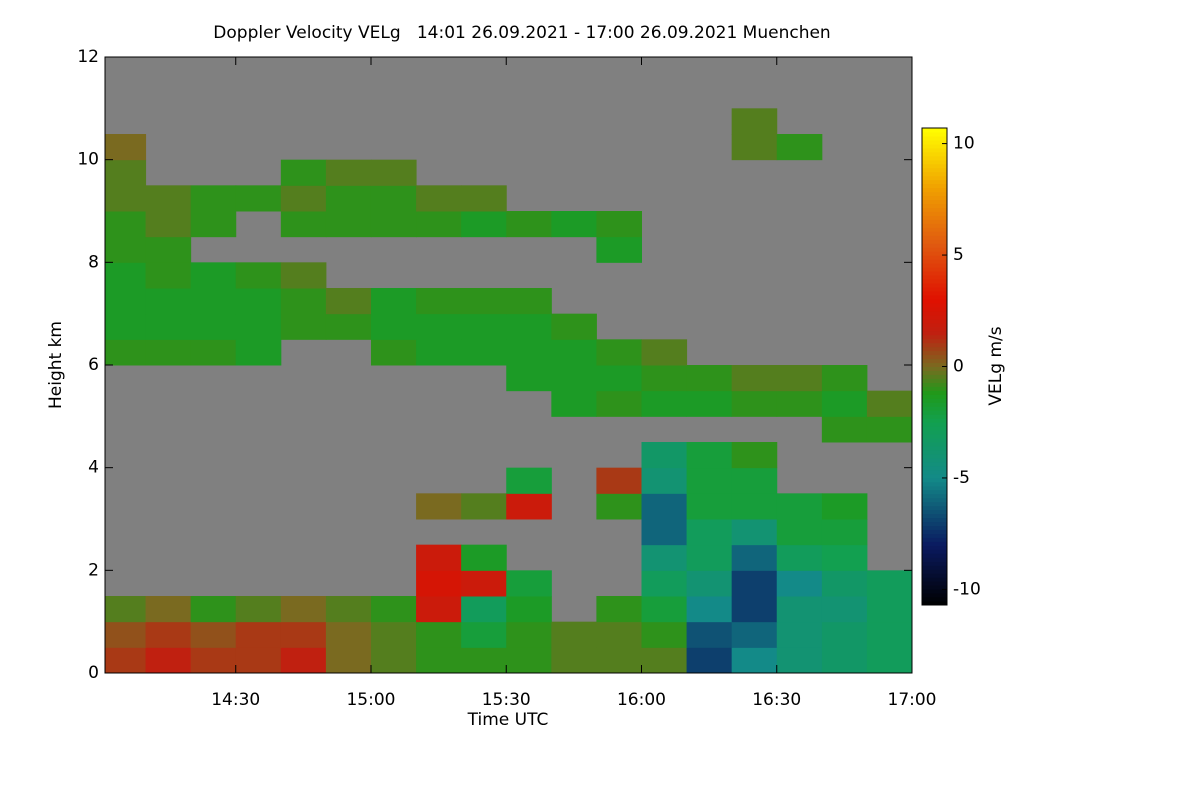  What do you see at coordinates (56, 365) in the screenshot?
I see `y-axis-label: Height km` at bounding box center [56, 365].